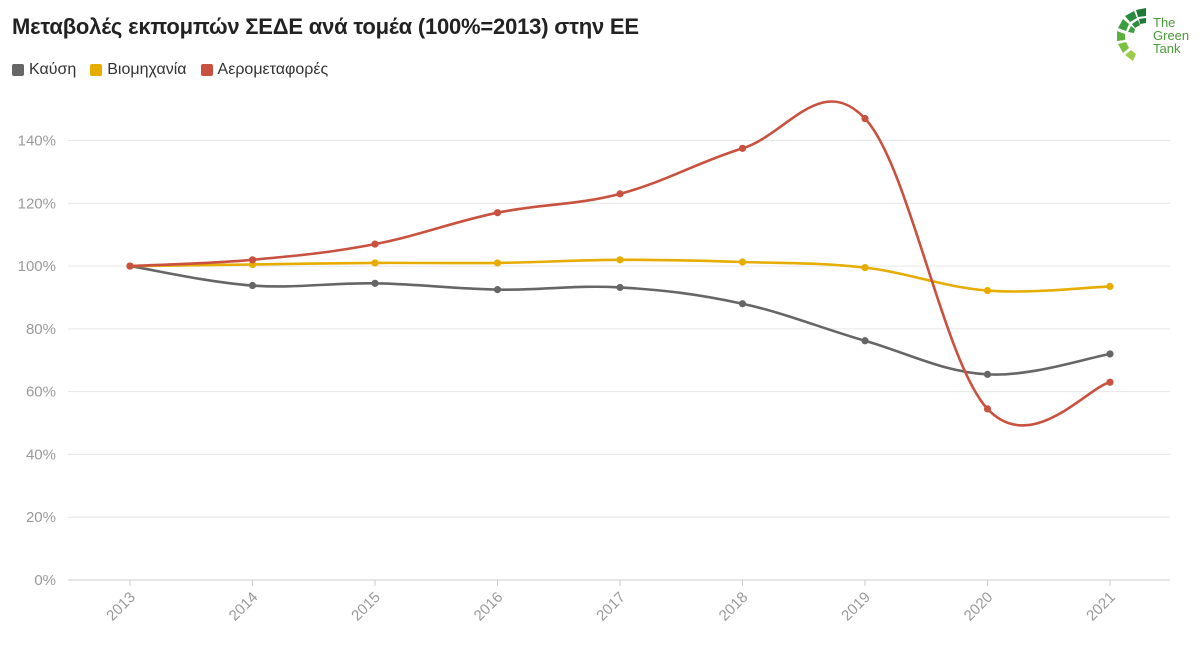 This screenshot has width=1200, height=650. I want to click on x-tick-label: 2014, so click(244, 607).